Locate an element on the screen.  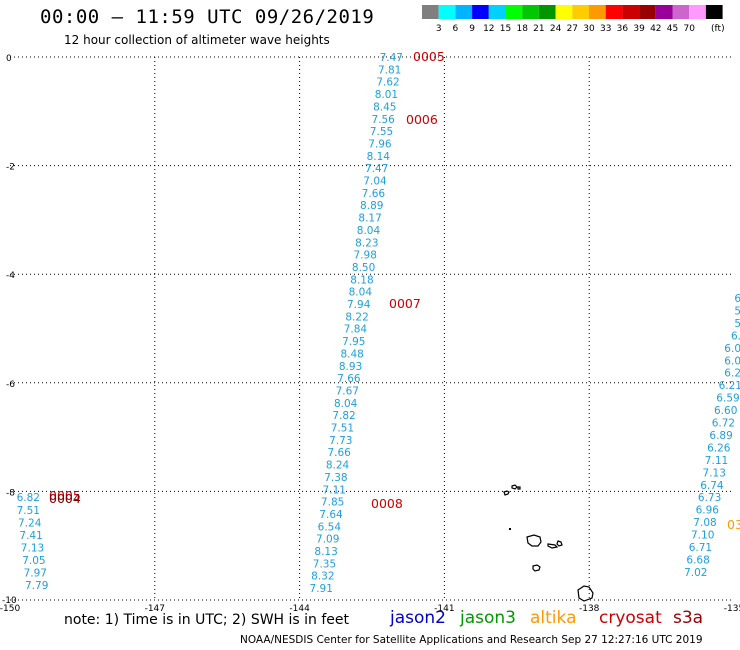
track-value: 8.04 is located at coordinates (346, 404).